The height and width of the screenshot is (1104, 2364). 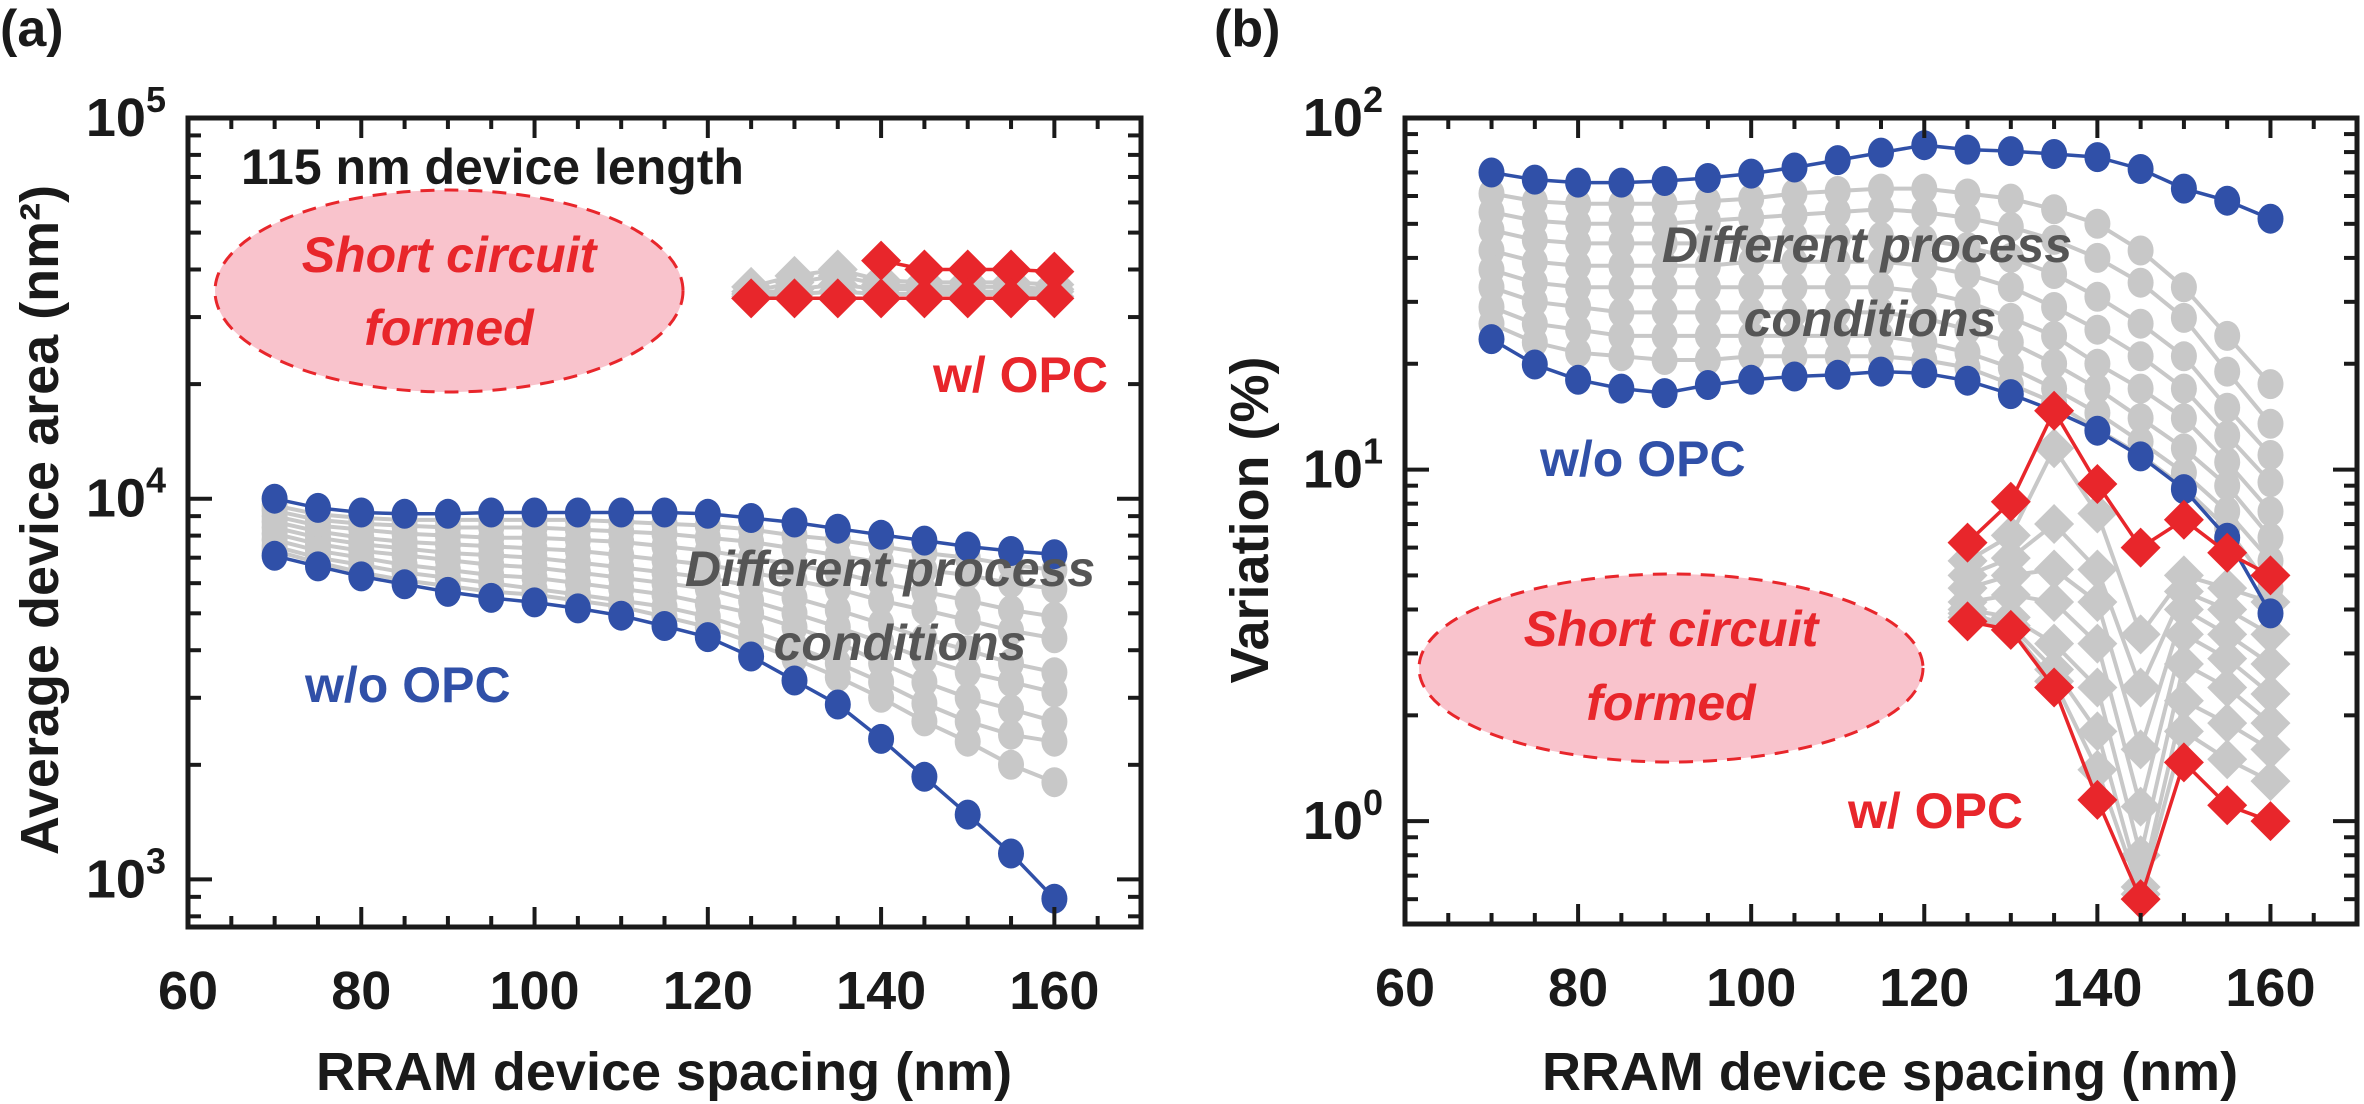 I want to click on short-circuit-text-line2-b: formed, so click(x=1671, y=703).